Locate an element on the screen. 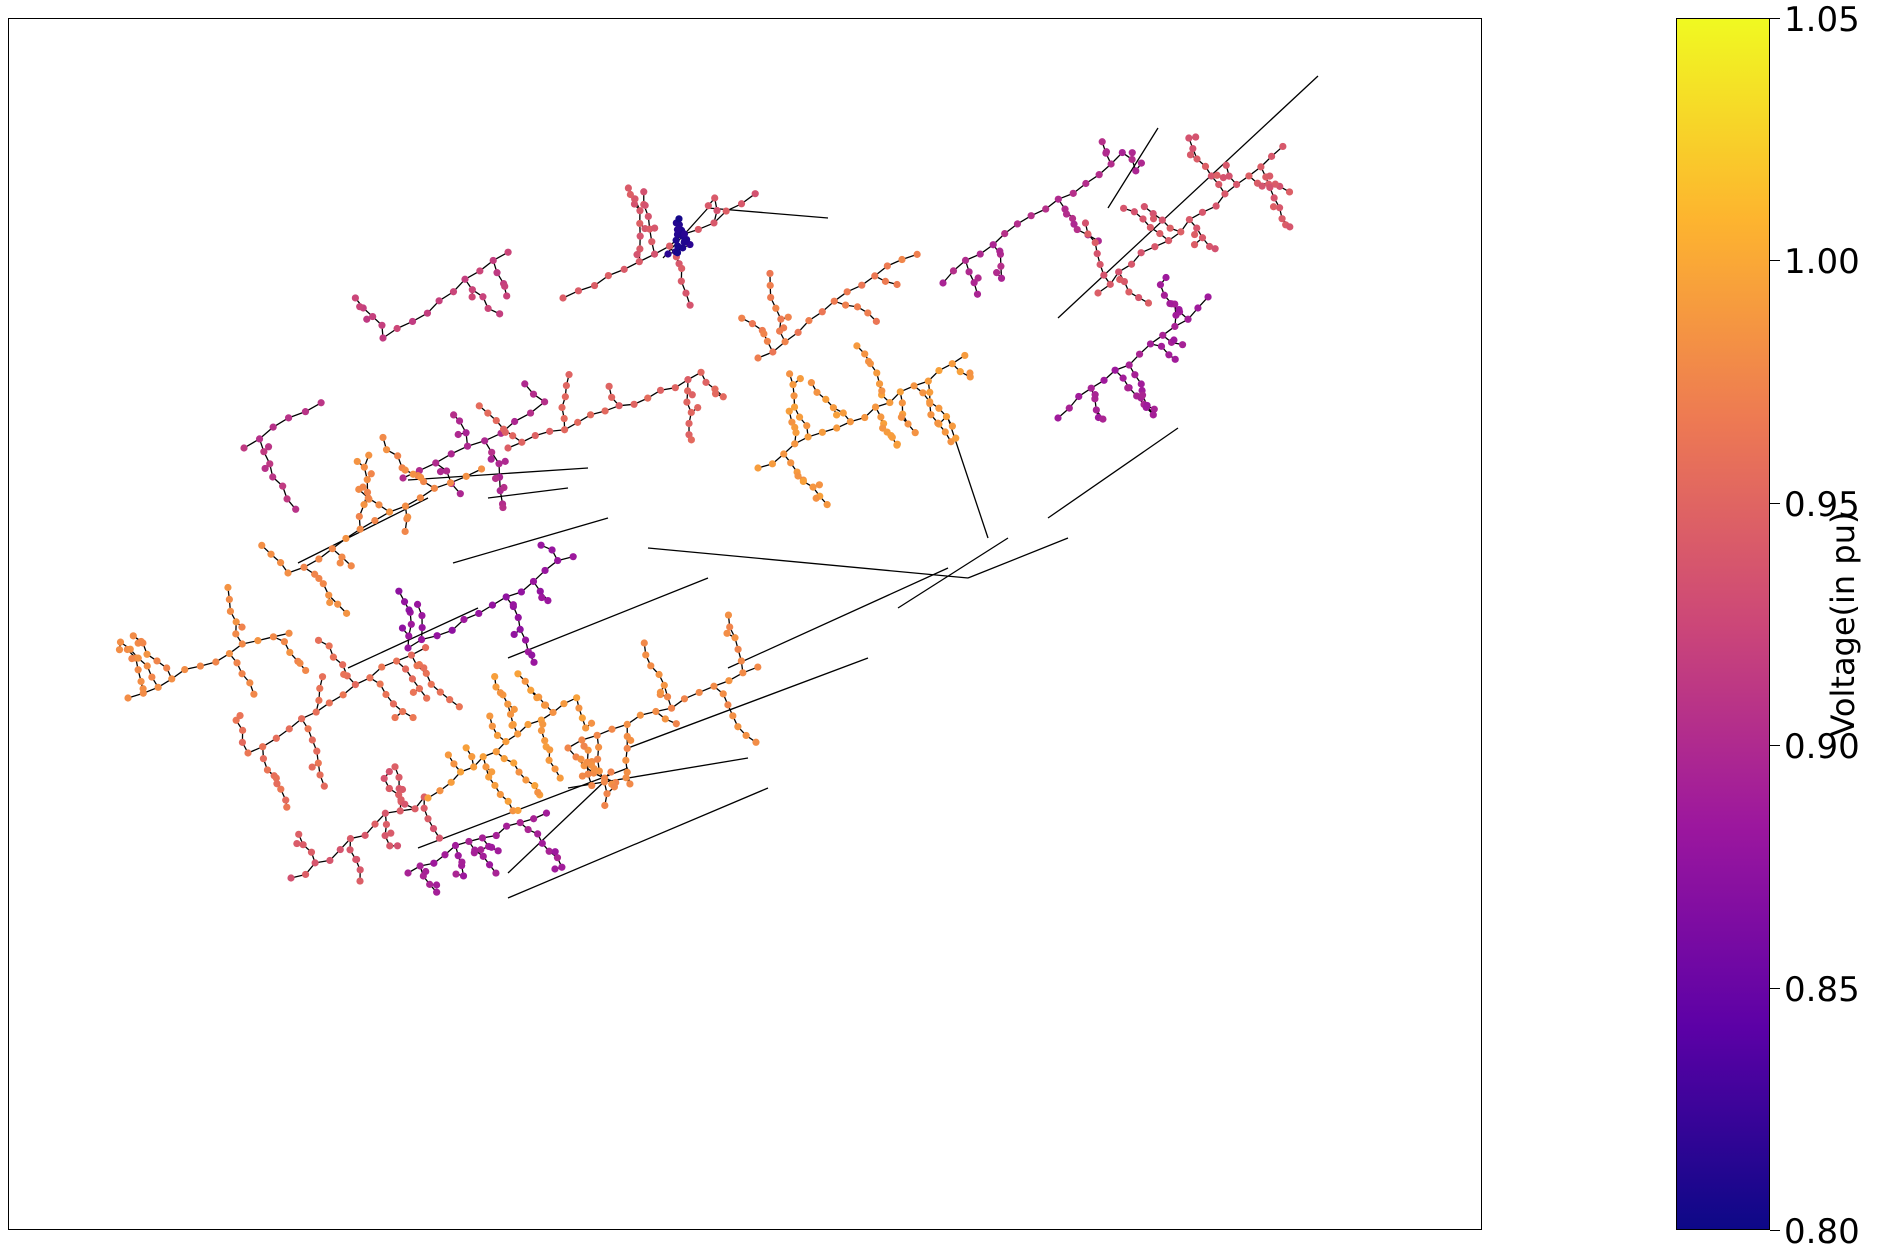  colorbar-tick is located at coordinates (1775, 988).